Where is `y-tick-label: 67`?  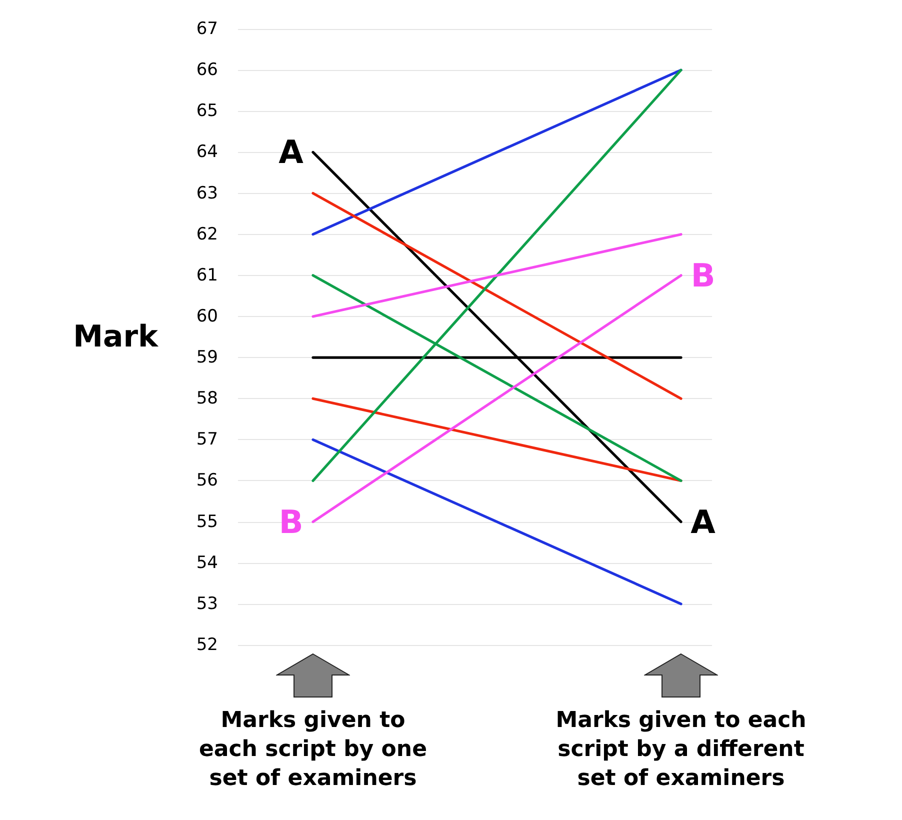 y-tick-label: 67 is located at coordinates (207, 29).